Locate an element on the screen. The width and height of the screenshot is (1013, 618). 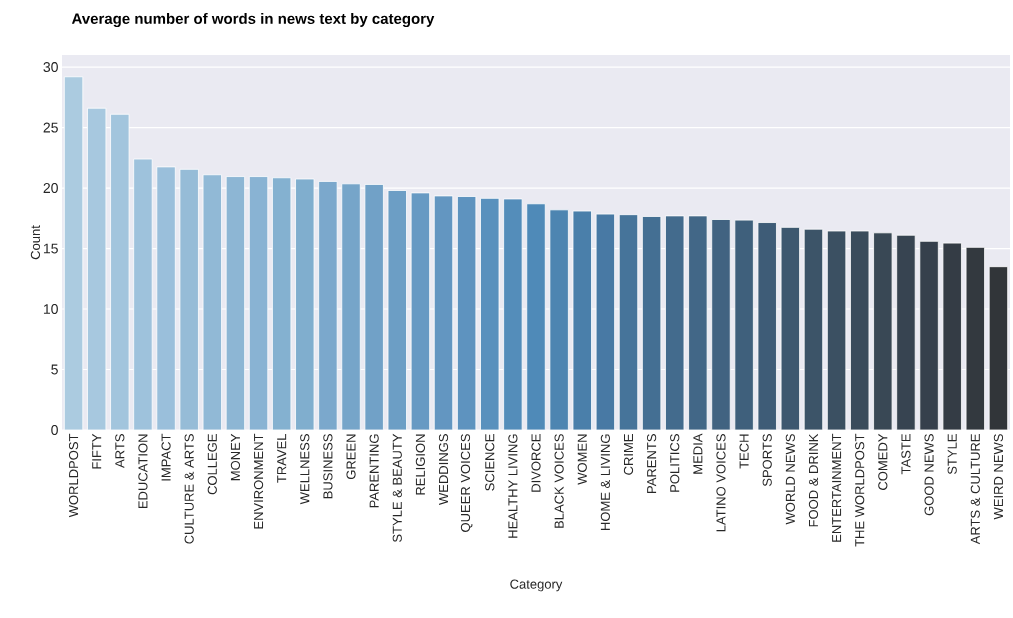
y-axis-title: Count is located at coordinates (35, 242).